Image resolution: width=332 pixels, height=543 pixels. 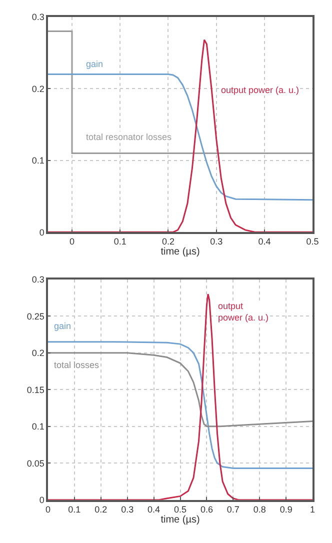 I want to click on x-tick-label: 0.6, so click(x=206, y=509).